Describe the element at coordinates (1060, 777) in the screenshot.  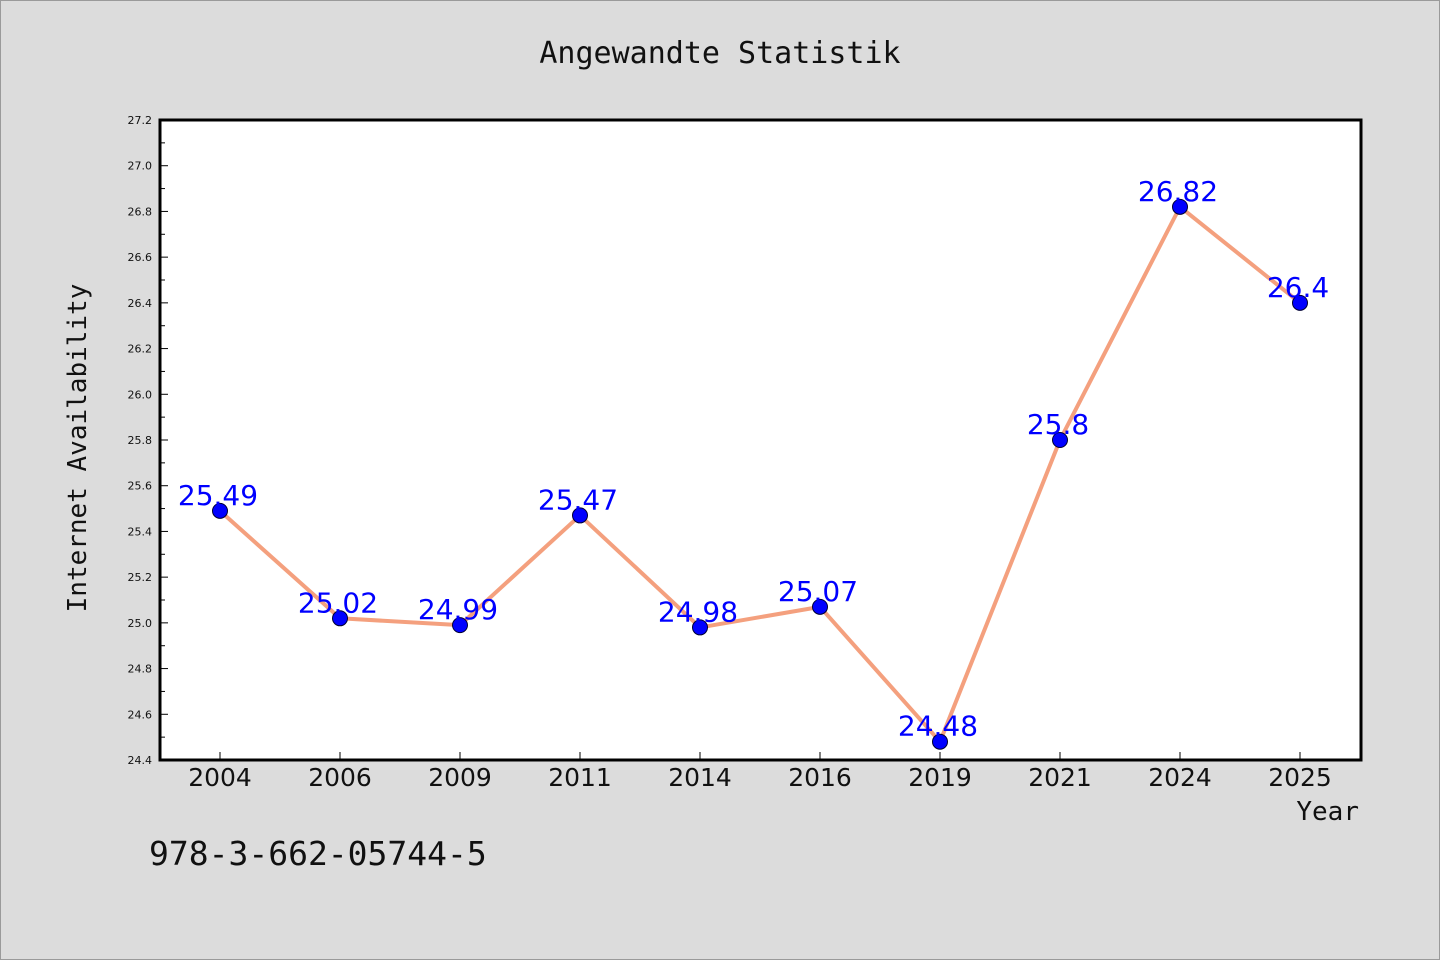
I see `x-tick-label: 2021` at that location.